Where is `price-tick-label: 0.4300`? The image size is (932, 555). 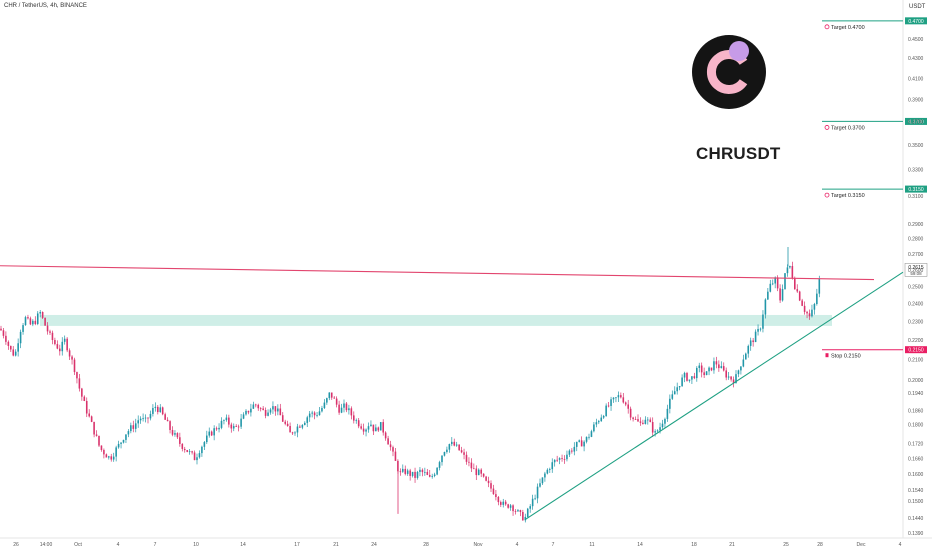 price-tick-label: 0.4300 is located at coordinates (916, 59).